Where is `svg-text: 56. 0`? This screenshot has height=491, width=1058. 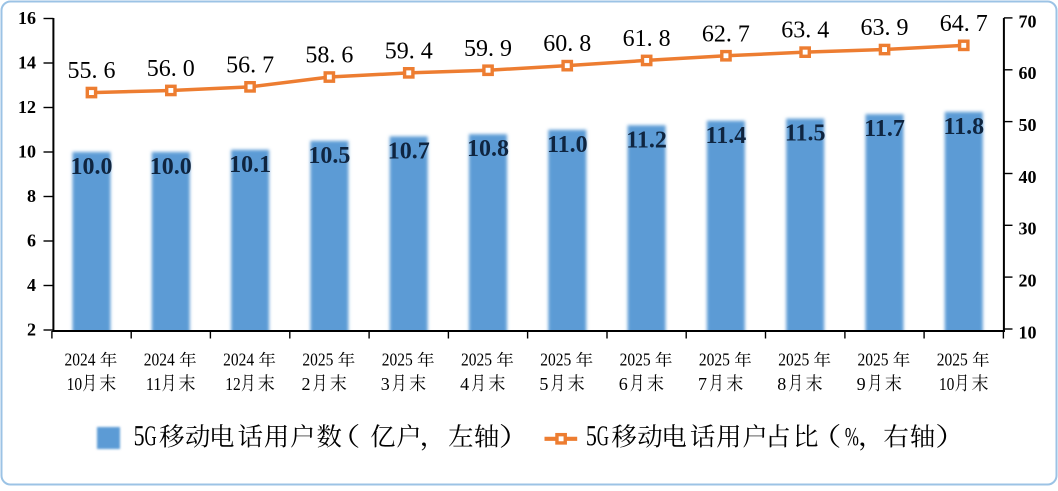 svg-text: 56. 0 is located at coordinates (171, 69).